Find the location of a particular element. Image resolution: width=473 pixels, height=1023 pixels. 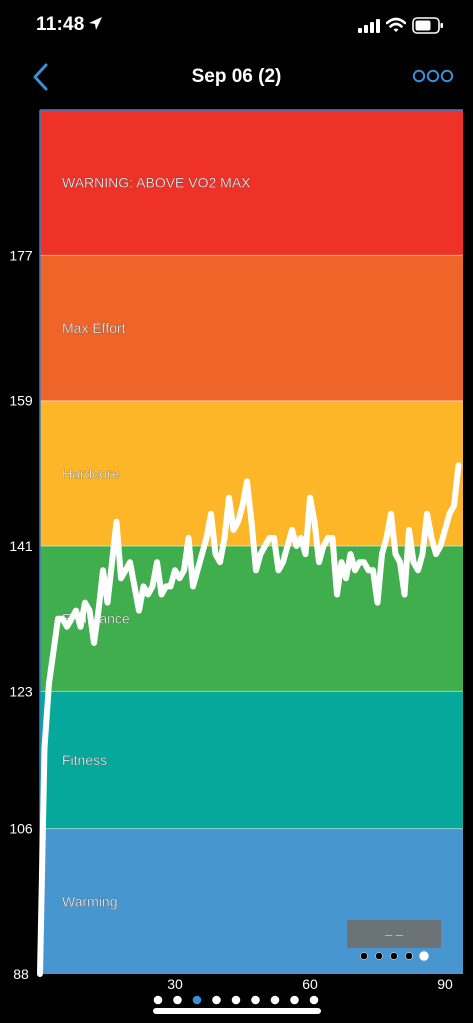

x-tick-label: 60 is located at coordinates (310, 984).